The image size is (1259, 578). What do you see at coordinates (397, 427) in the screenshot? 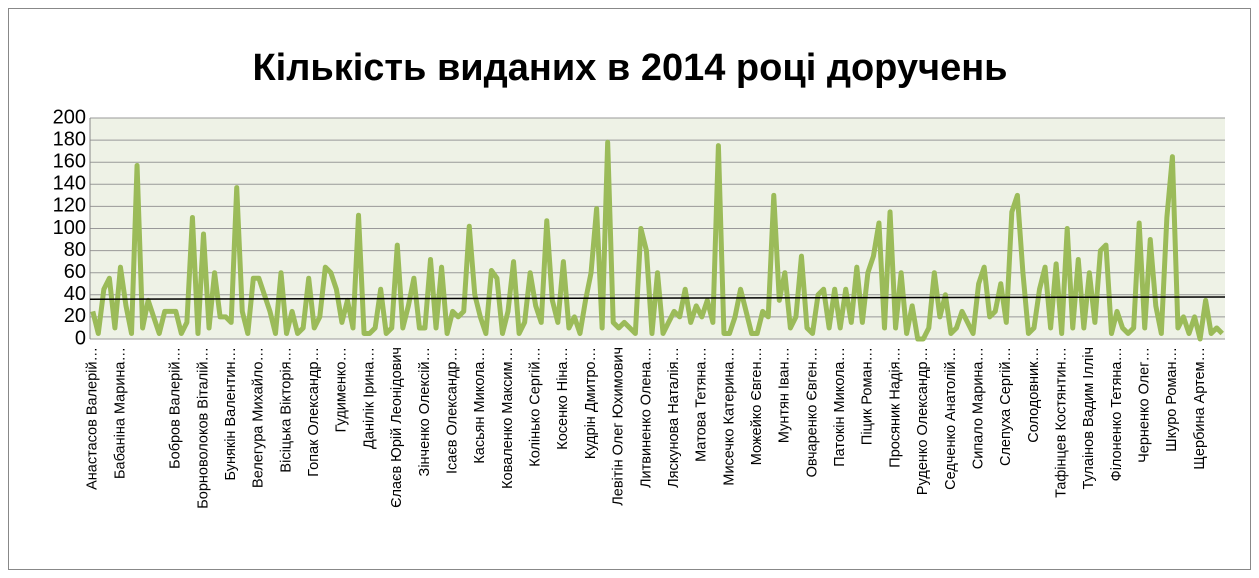
I see `x-tick-label: Єлаєв Юрій Леонідович` at bounding box center [397, 427].